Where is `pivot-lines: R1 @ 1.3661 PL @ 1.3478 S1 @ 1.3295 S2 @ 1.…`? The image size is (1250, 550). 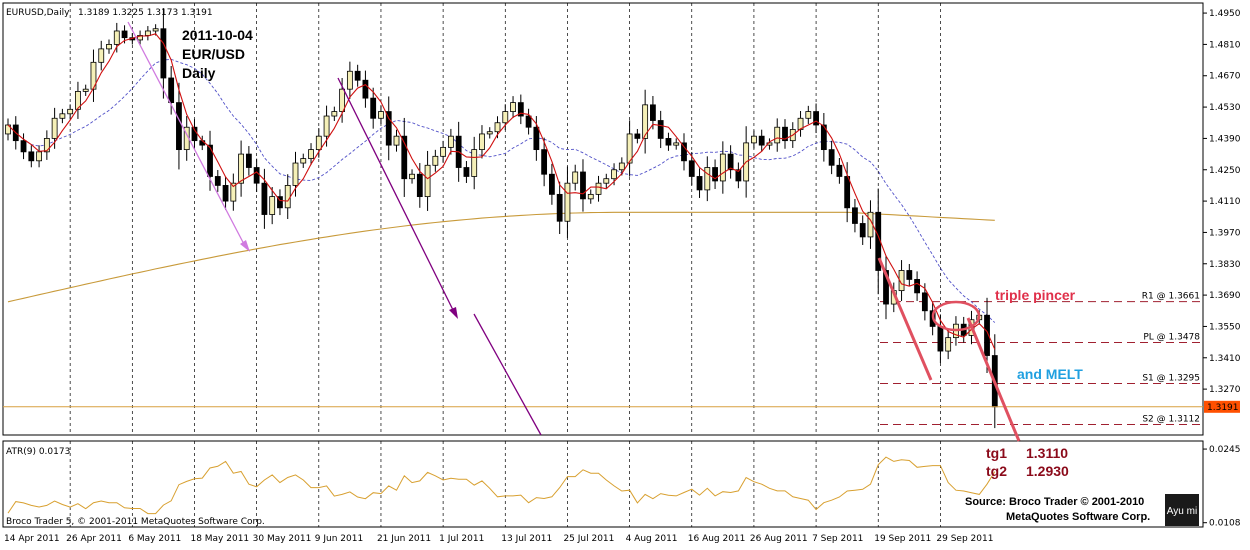
pivot-lines: R1 @ 1.3661 PL @ 1.3478 S1 @ 1.3295 S2 @ 1.… is located at coordinates (1041, 358).